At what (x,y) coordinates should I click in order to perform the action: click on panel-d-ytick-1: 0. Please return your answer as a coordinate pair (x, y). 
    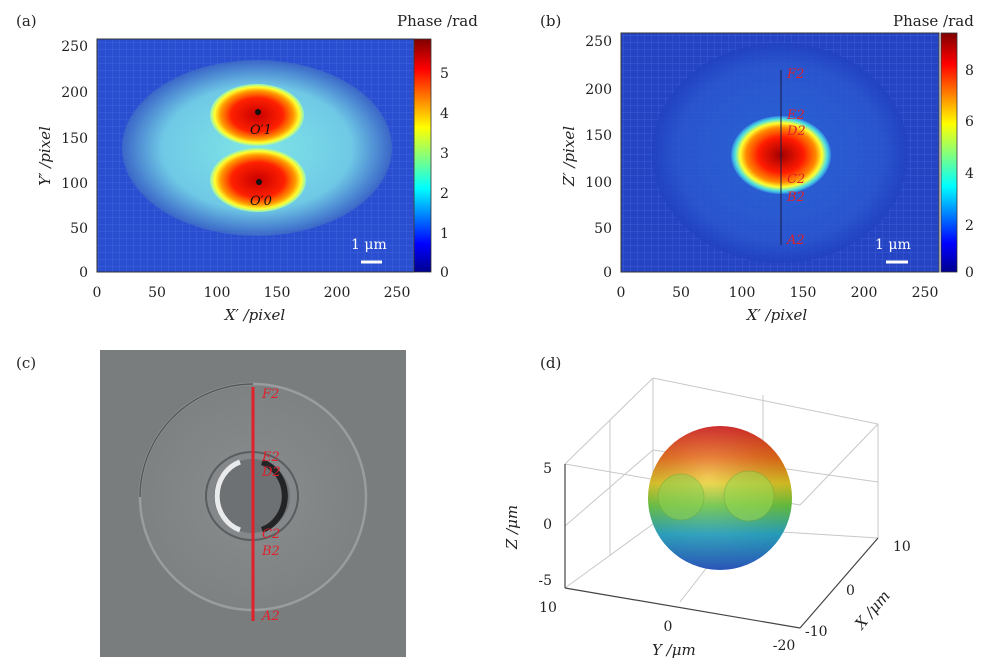
    Looking at the image, I should click on (668, 627).